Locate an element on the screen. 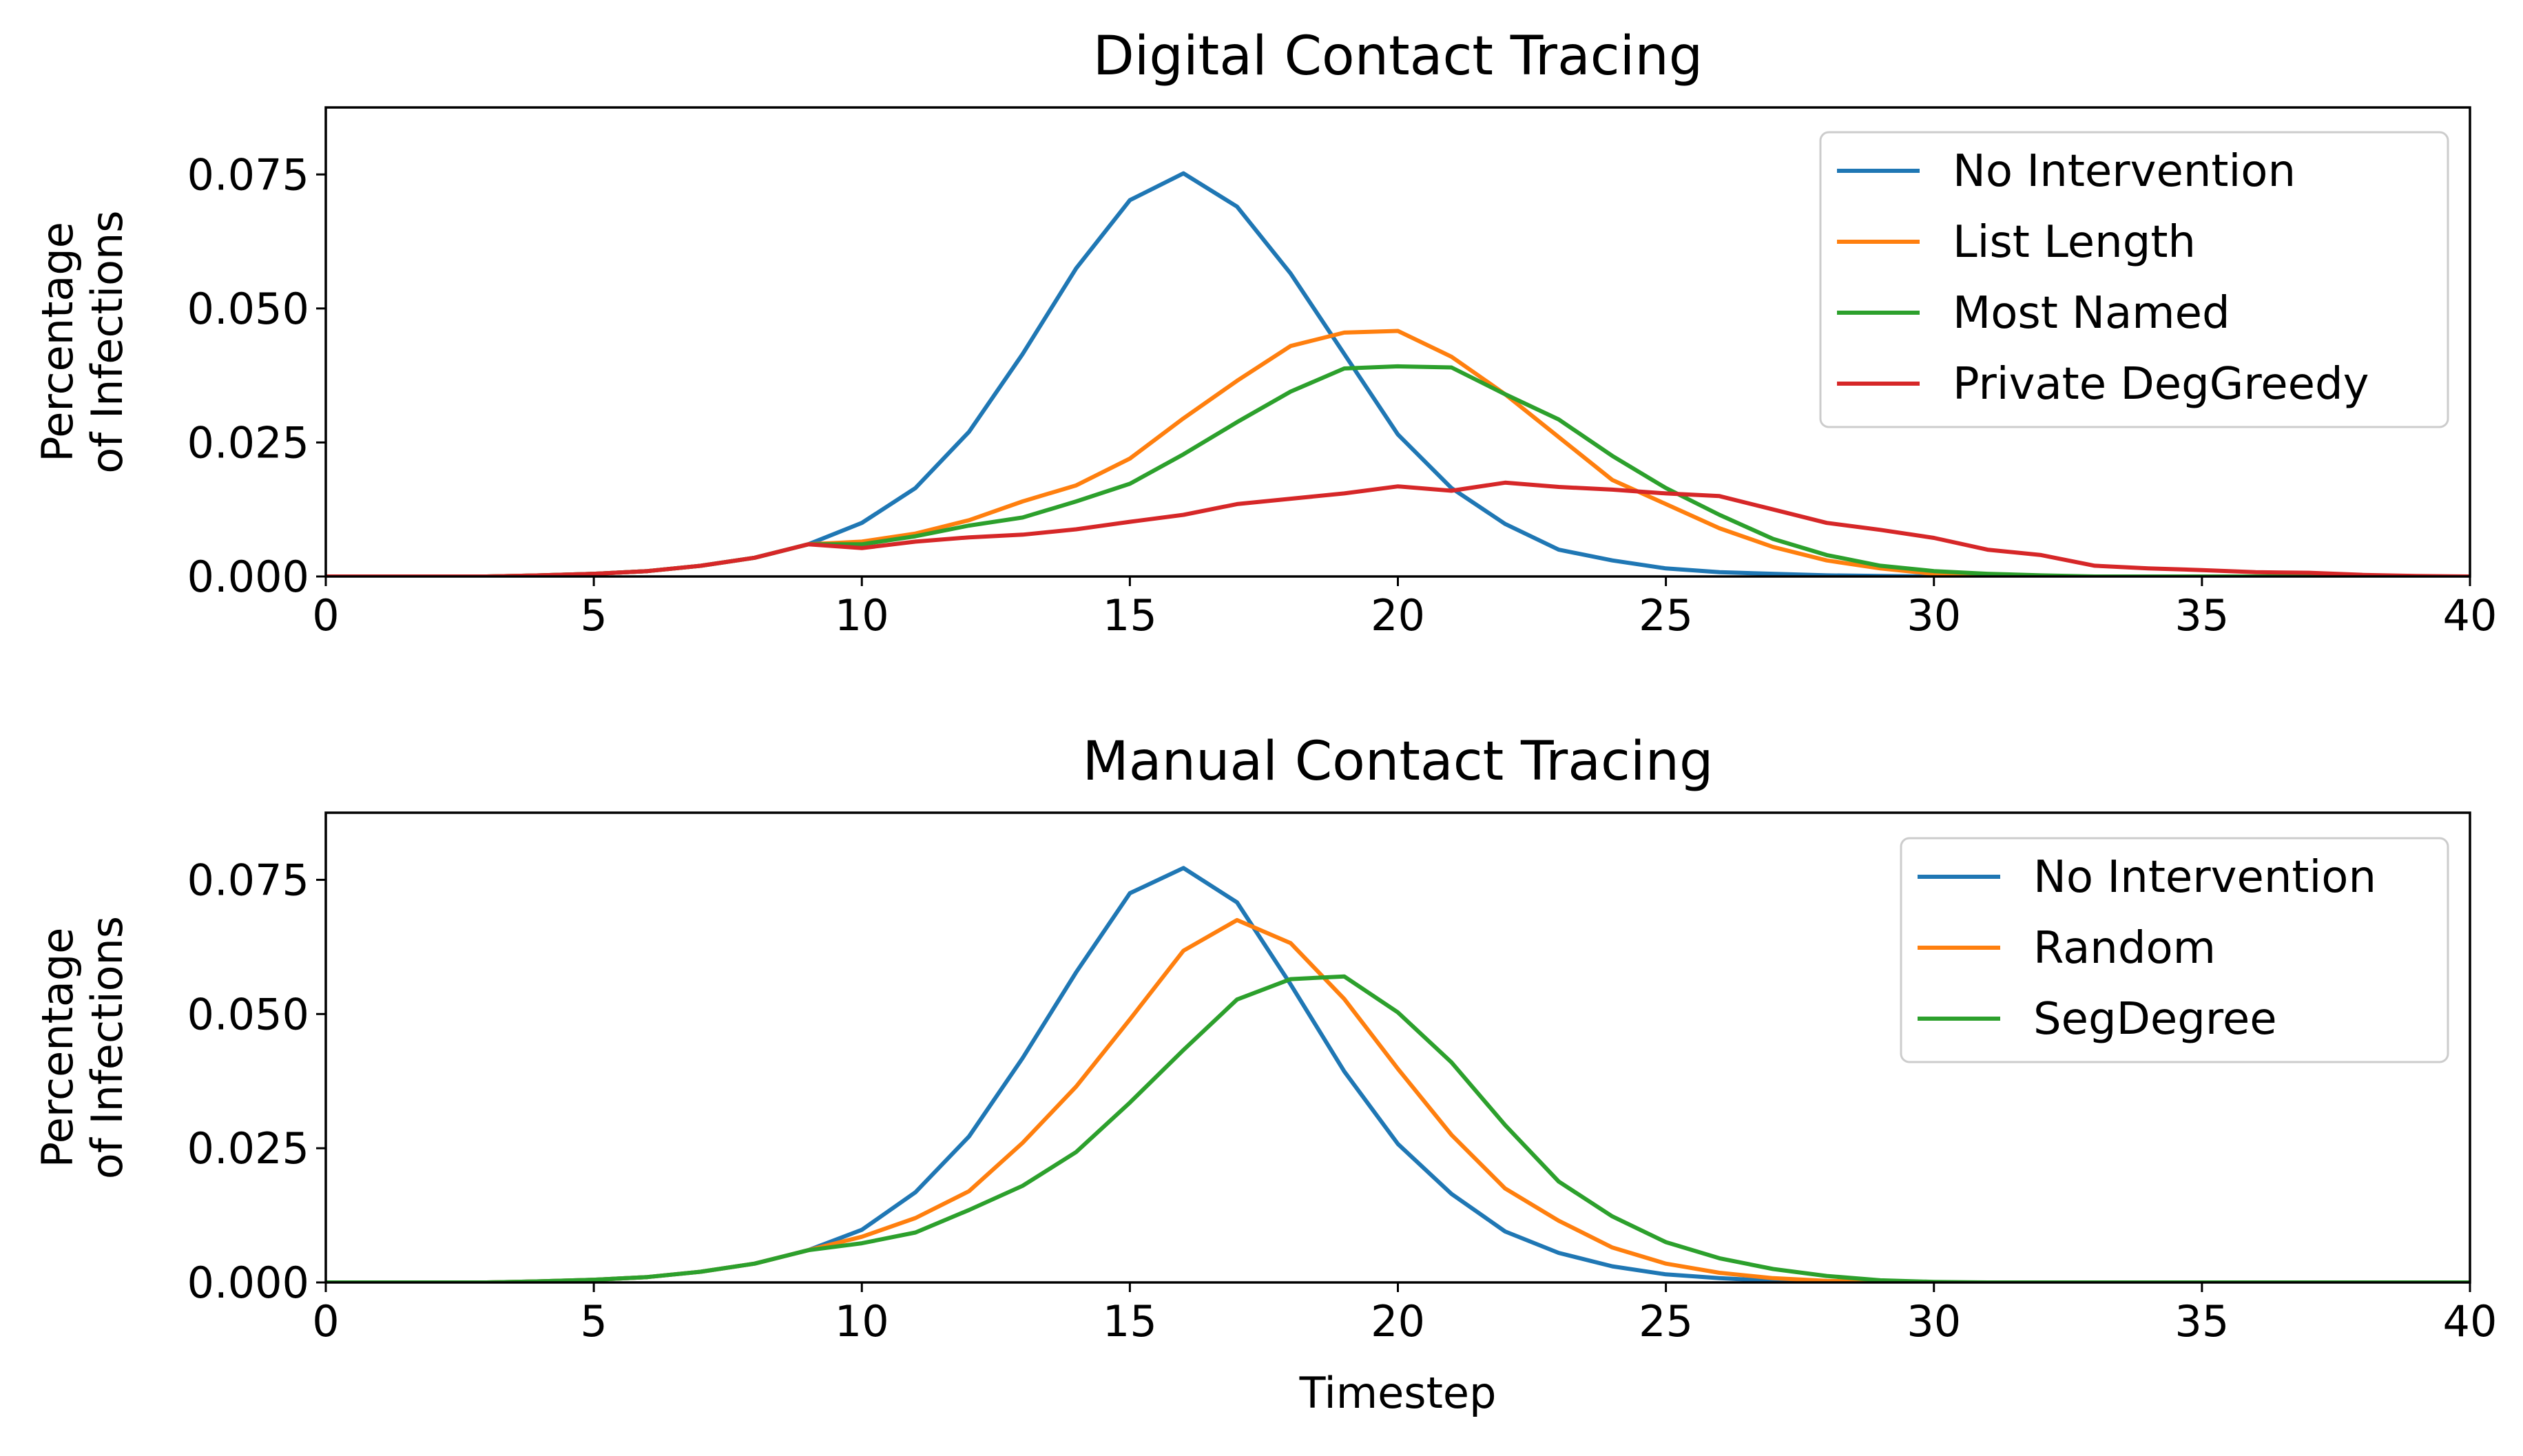 The height and width of the screenshot is (1456, 2523). legend-label-4: Private DegGreedy is located at coordinates (2161, 384).